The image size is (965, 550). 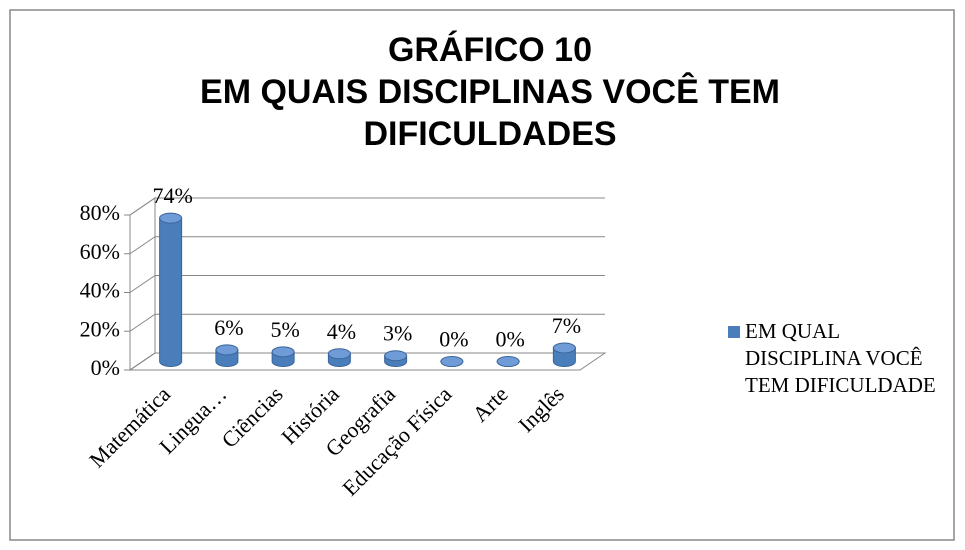 What do you see at coordinates (100, 251) in the screenshot?
I see `y-tick-label: 60%` at bounding box center [100, 251].